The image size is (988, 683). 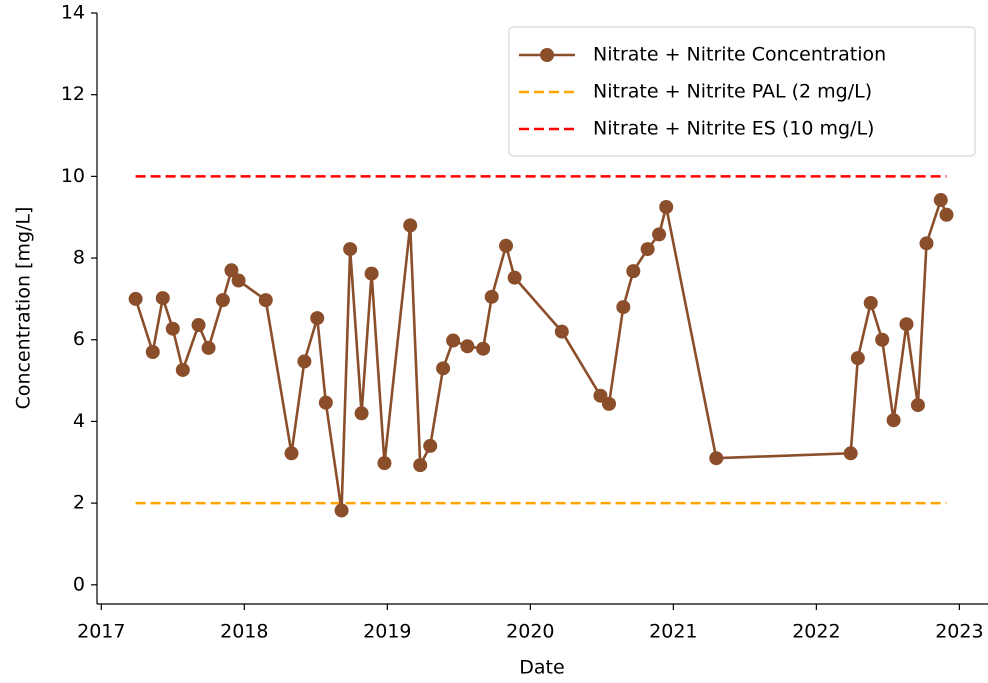 I want to click on x-tick-label: 2020, so click(x=530, y=632).